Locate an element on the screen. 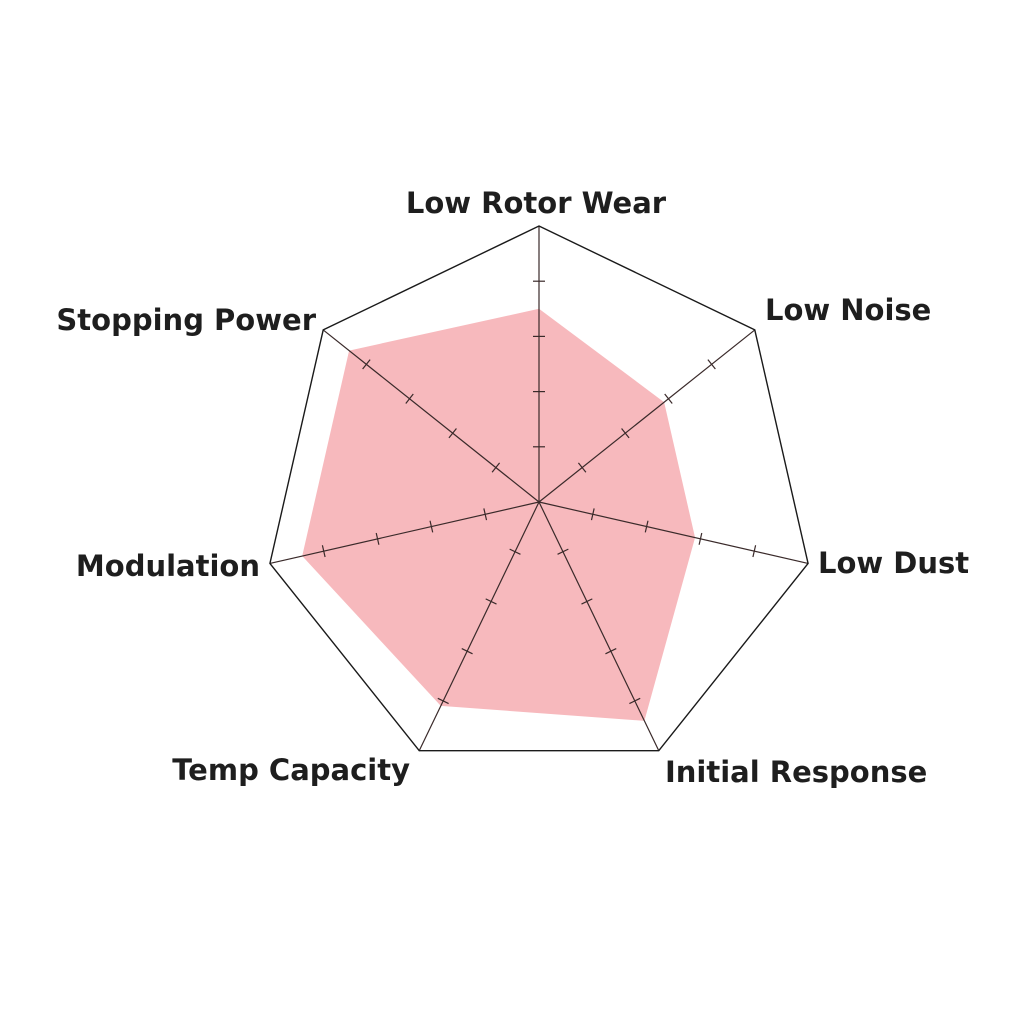 The height and width of the screenshot is (1024, 1024). axis-line-initial-response is located at coordinates (599, 626).